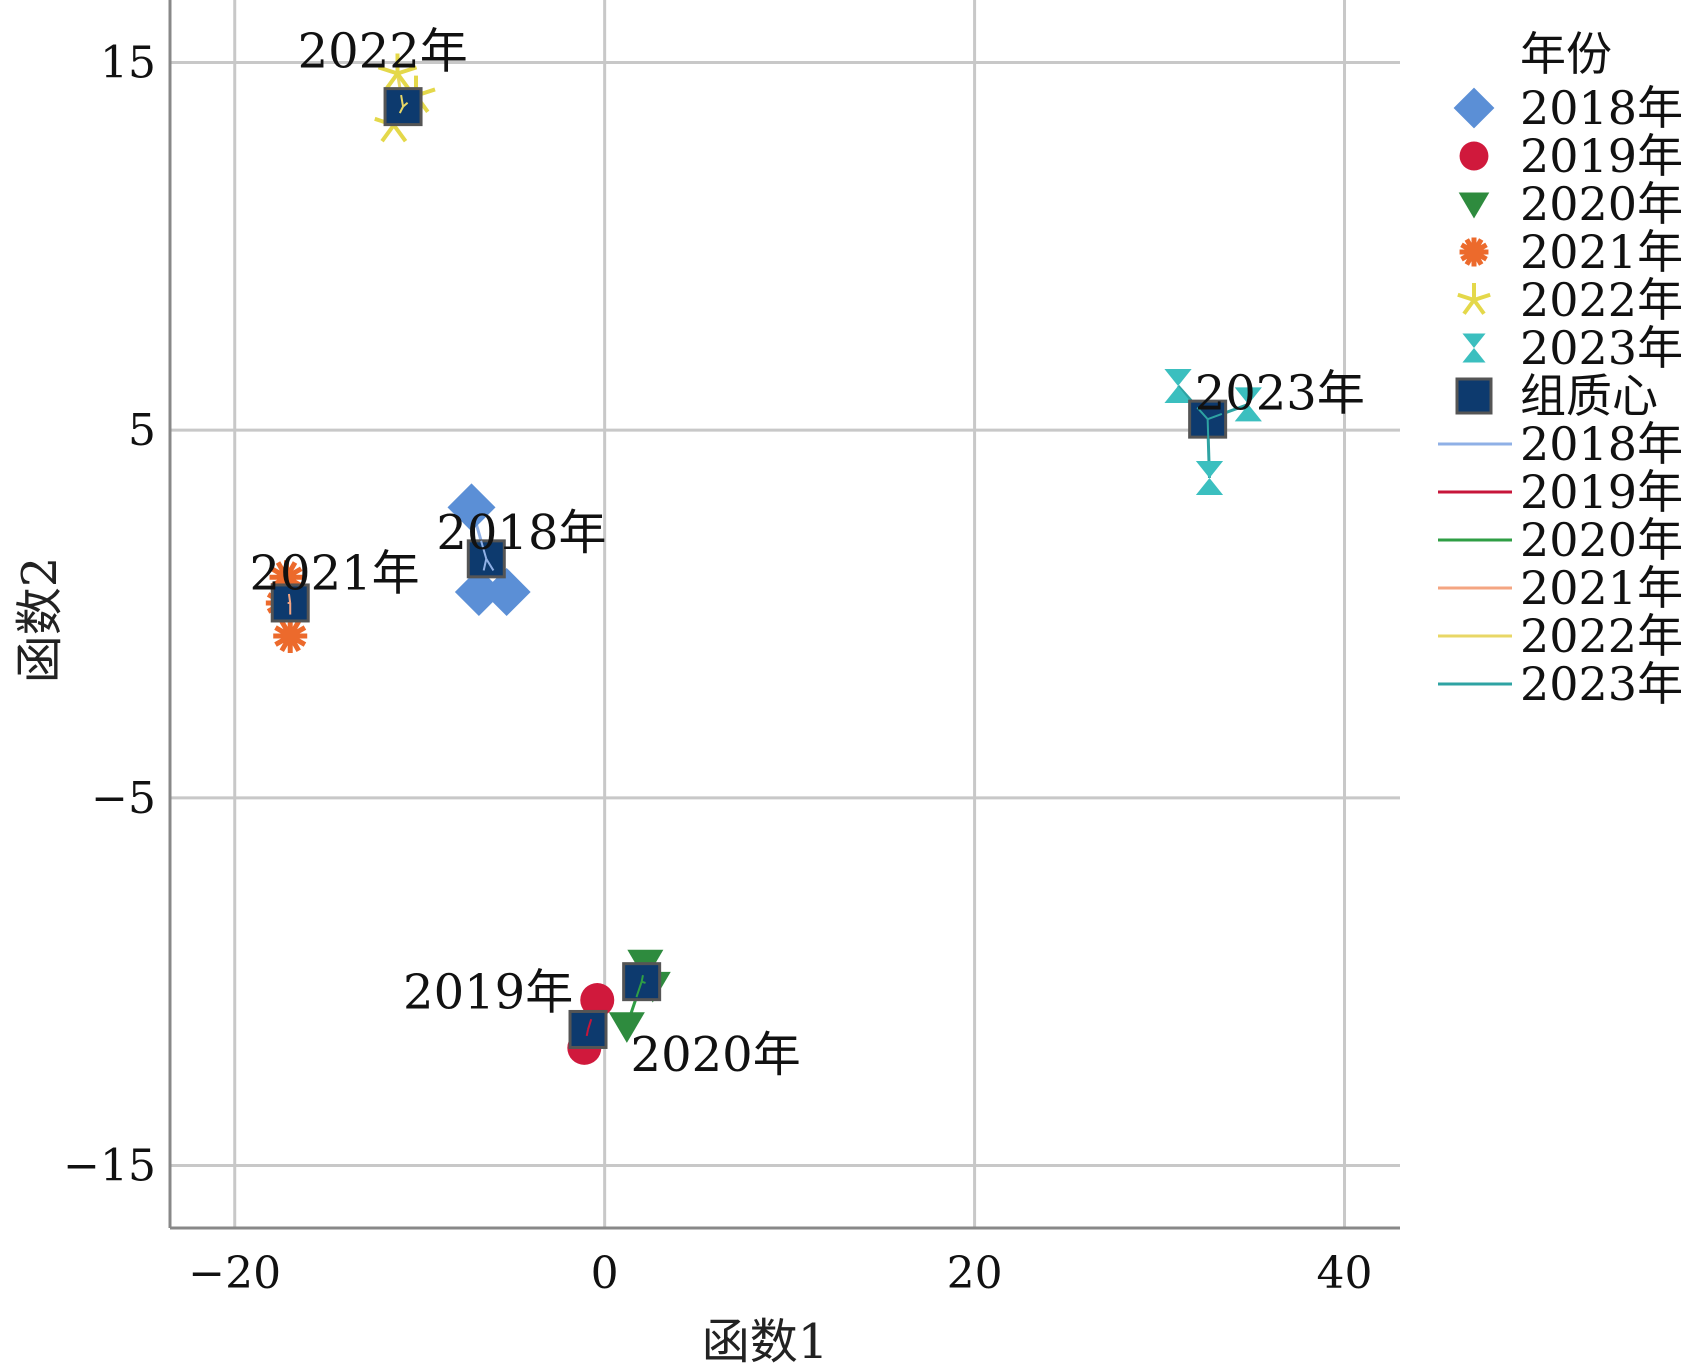 This screenshot has height=1367, width=1691. What do you see at coordinates (383, 51) in the screenshot?
I see `group-annotation: 2022年` at bounding box center [383, 51].